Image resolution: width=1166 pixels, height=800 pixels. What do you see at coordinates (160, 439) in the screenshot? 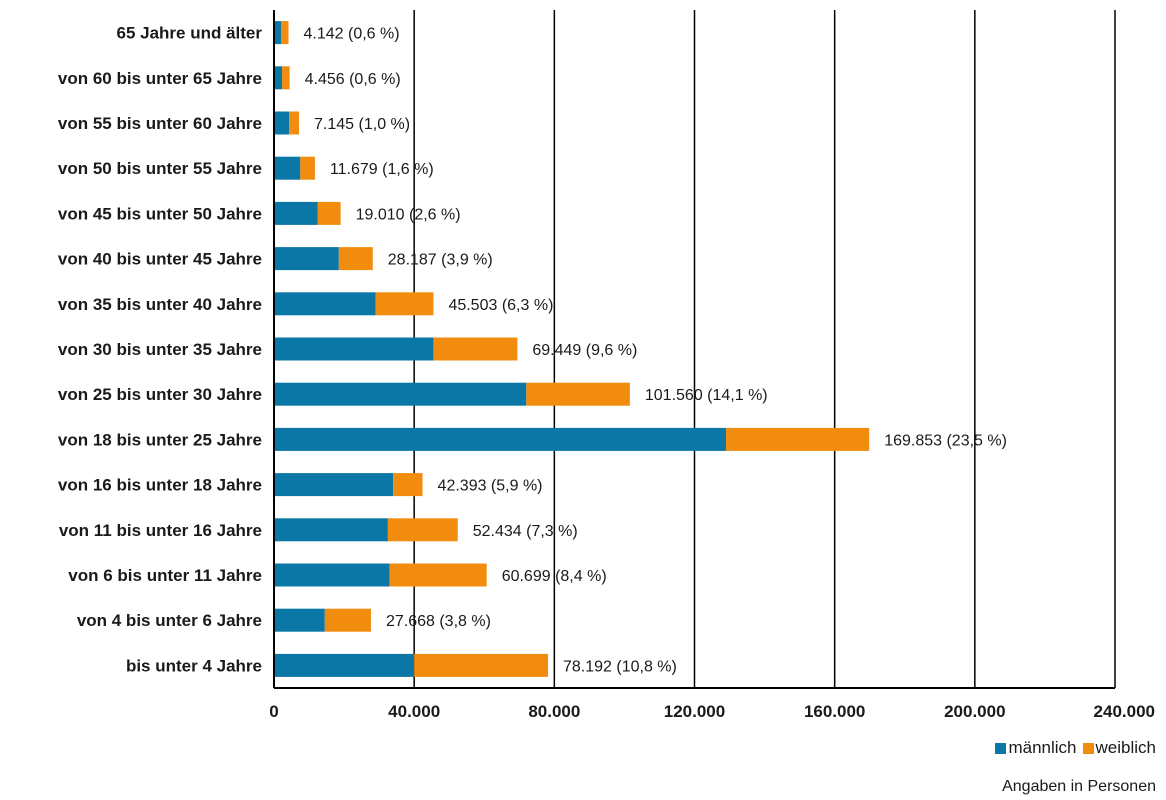
I see `category-label-9: von 18 bis unter 25 Jahre` at bounding box center [160, 439].